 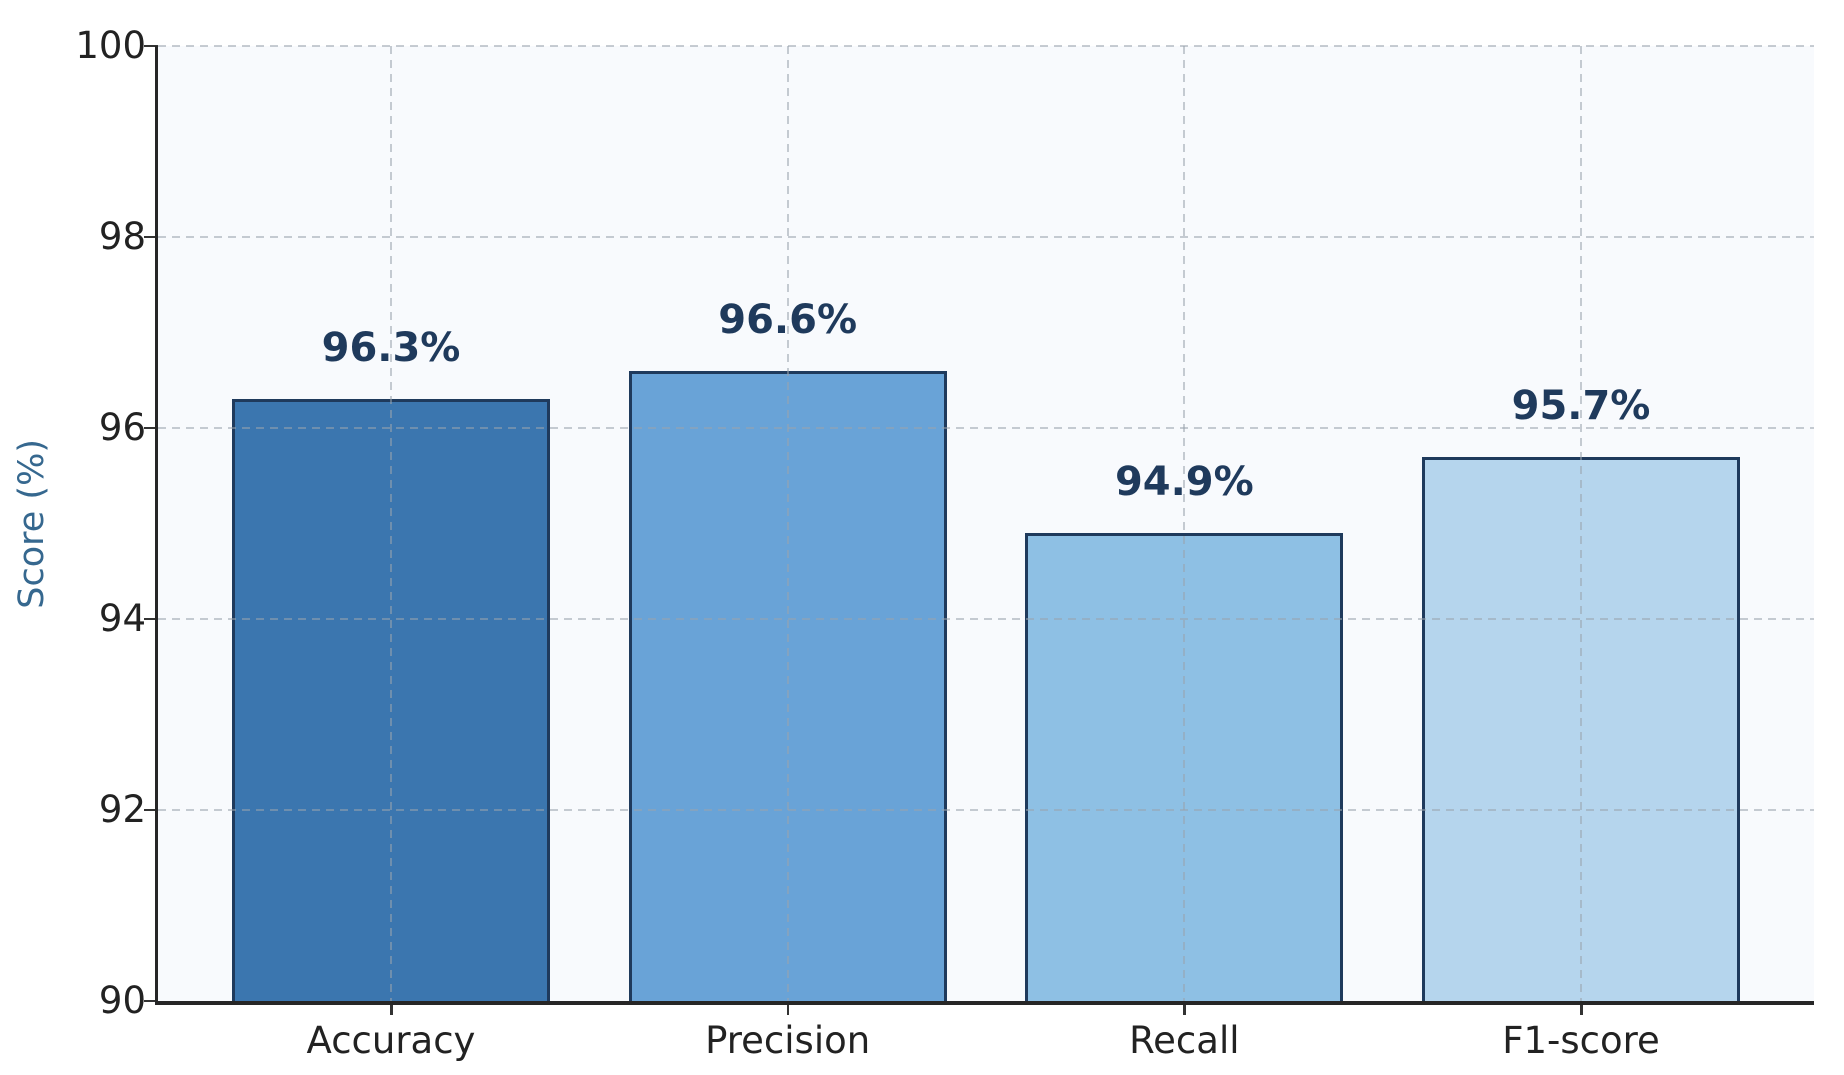 I want to click on y-tick-label-90: 90, so click(x=122, y=1000).